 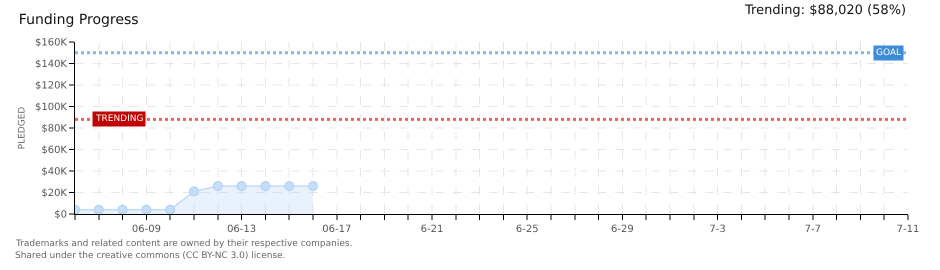 I want to click on y-tick-label: $20K, so click(x=54, y=193).